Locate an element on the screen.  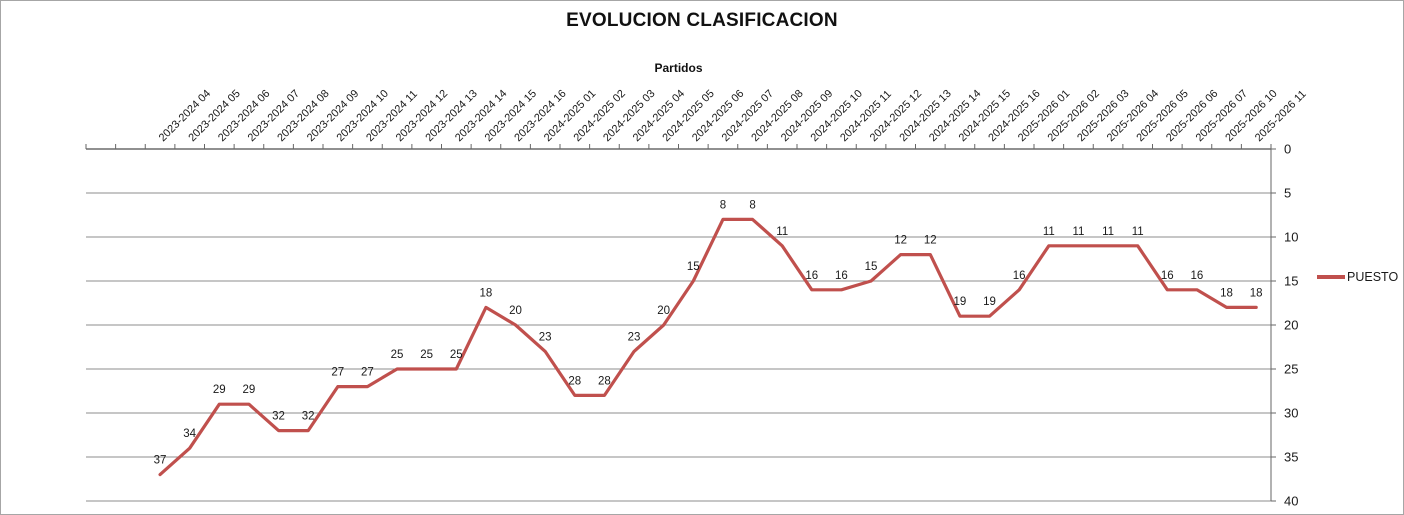
y-axis-label: 25 is located at coordinates (1291, 369).